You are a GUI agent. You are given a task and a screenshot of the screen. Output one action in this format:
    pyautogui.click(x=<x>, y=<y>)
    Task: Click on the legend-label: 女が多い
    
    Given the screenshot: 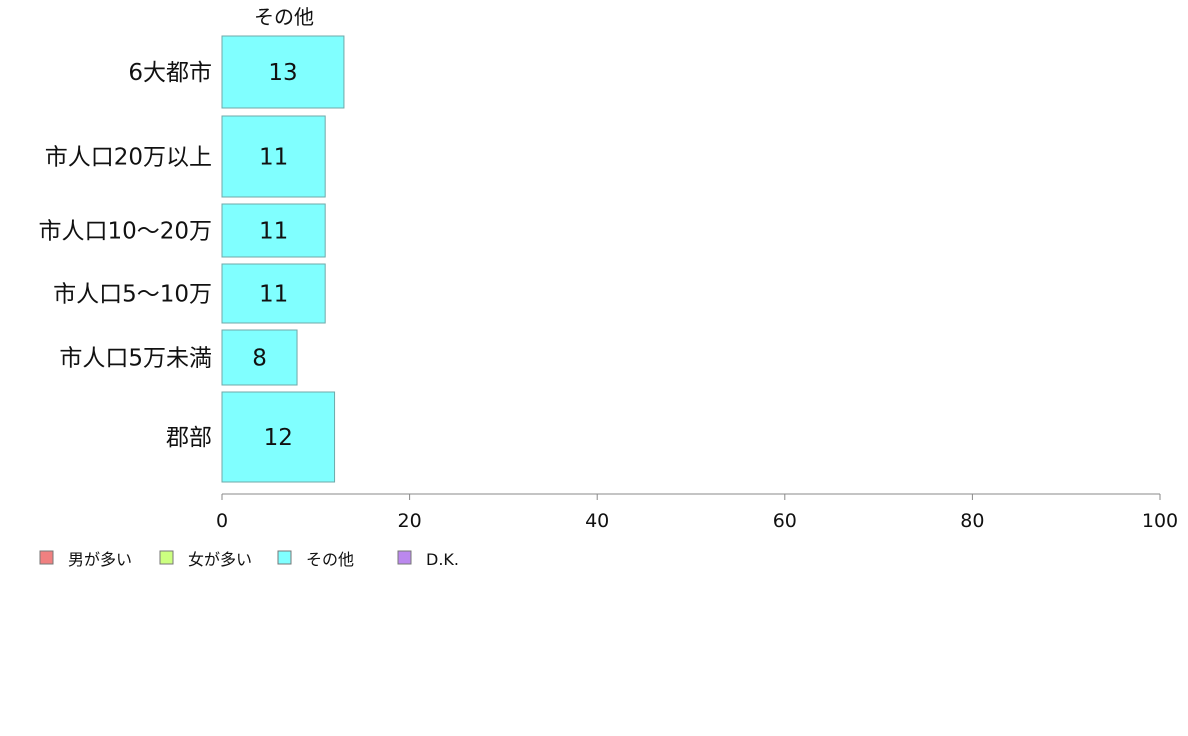 What is the action you would take?
    pyautogui.click(x=220, y=559)
    